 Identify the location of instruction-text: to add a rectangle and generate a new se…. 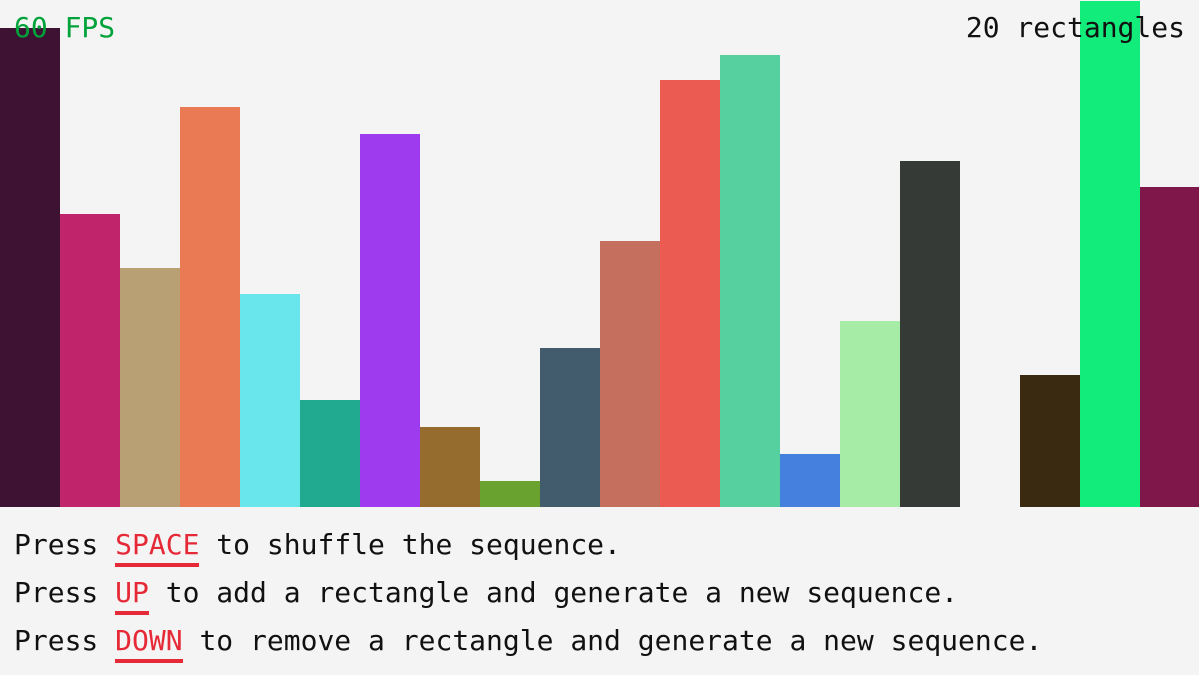
(553, 592).